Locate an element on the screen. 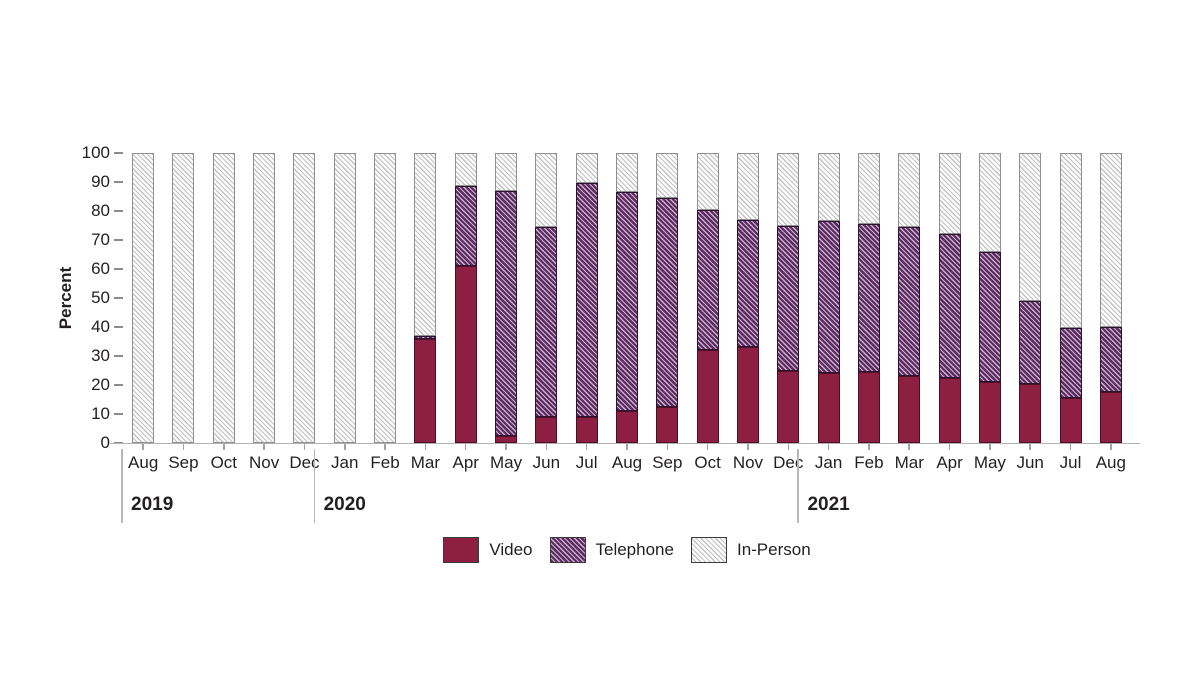  month-label: Jun is located at coordinates (546, 462).